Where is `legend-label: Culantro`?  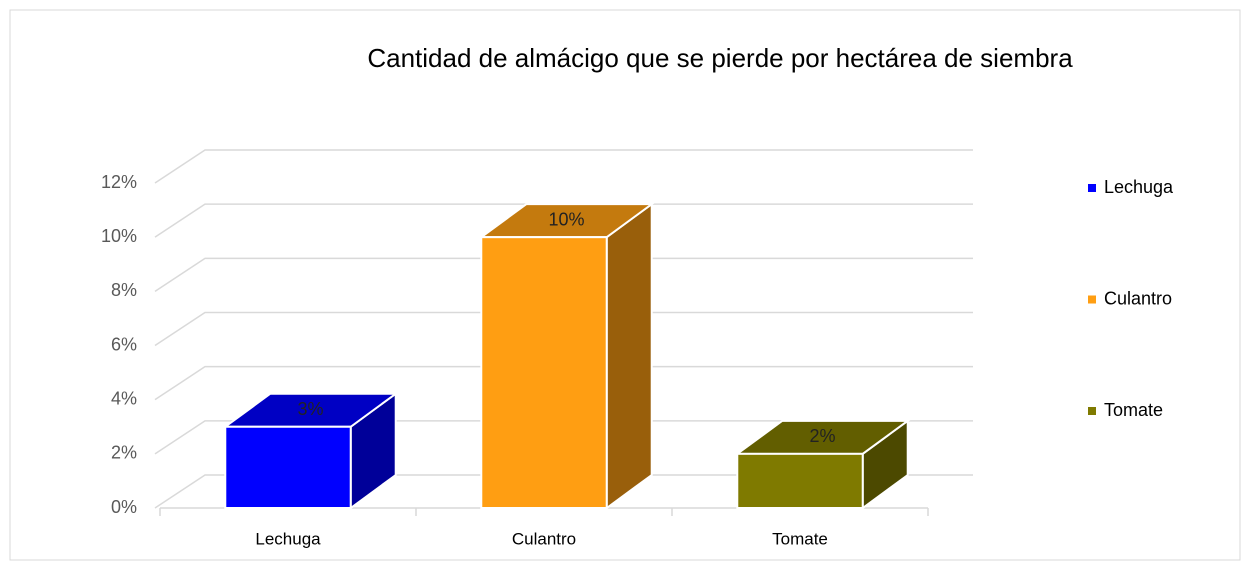
legend-label: Culantro is located at coordinates (1138, 298).